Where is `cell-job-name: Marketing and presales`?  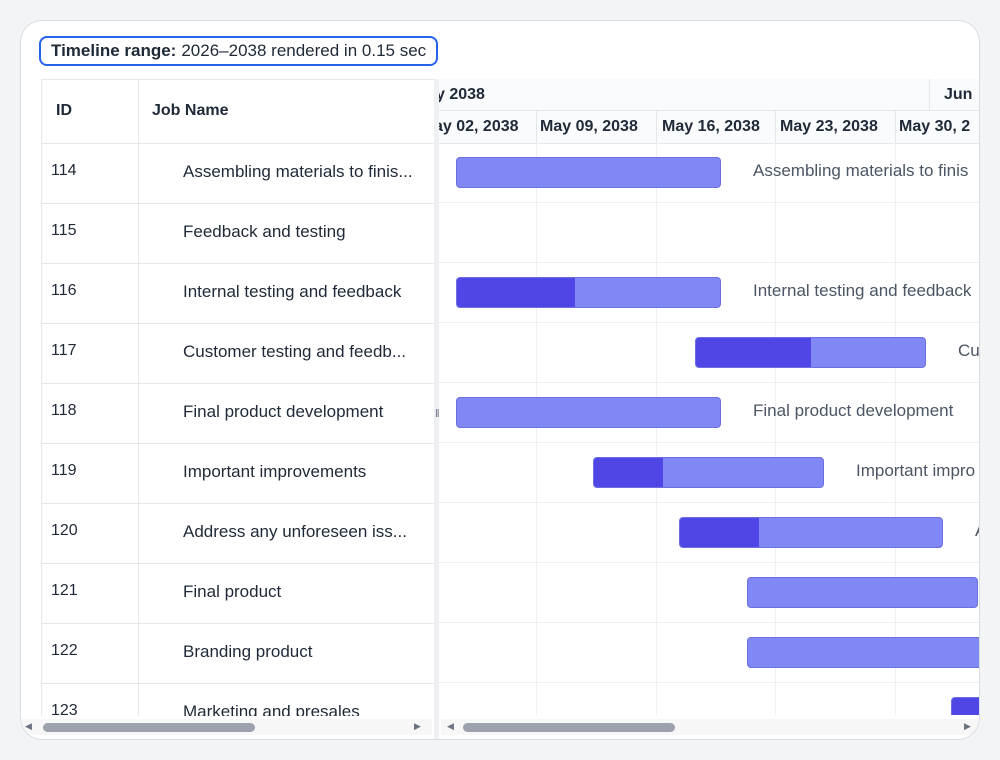 cell-job-name: Marketing and presales is located at coordinates (271, 709).